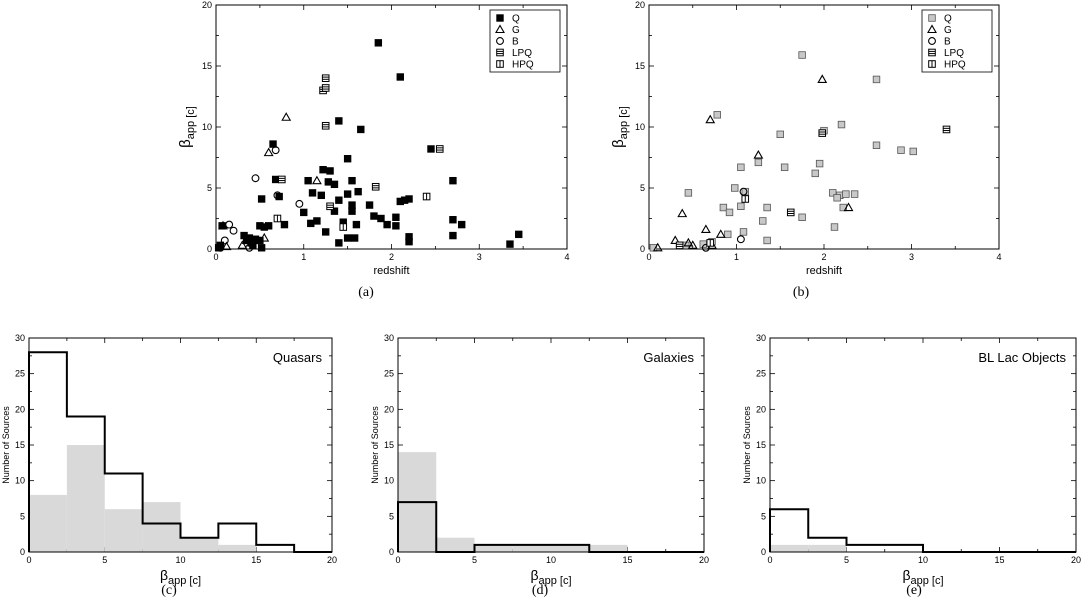  Describe the element at coordinates (932, 52) in the screenshot. I see `legend-marker-lpq` at that location.